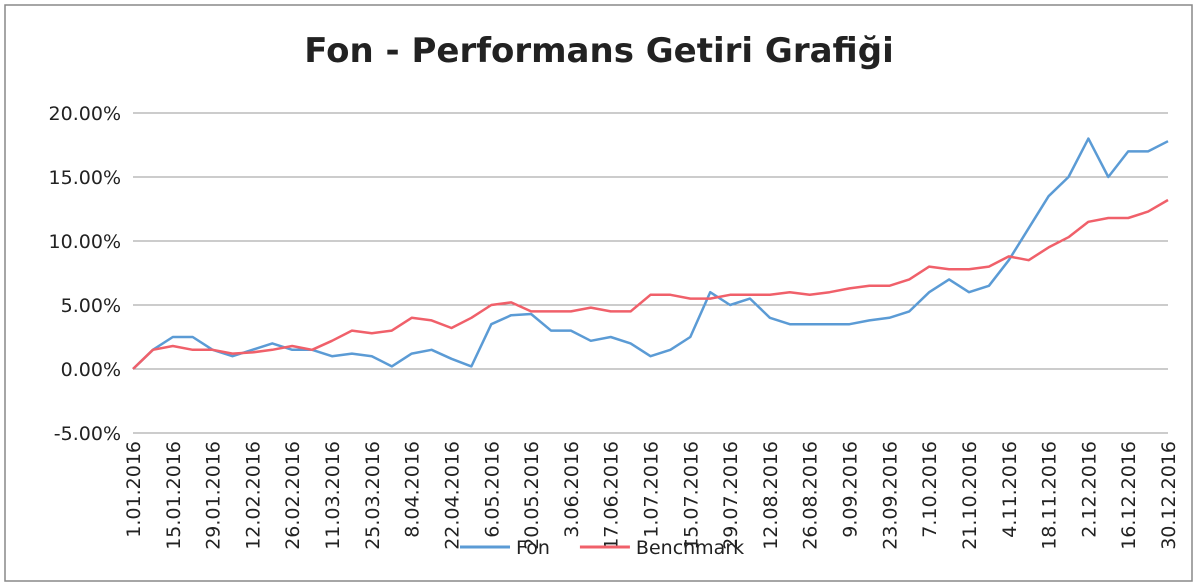 The width and height of the screenshot is (1198, 587). What do you see at coordinates (214, 495) in the screenshot?
I see `x-tick-label: 29.01.2016` at bounding box center [214, 495].